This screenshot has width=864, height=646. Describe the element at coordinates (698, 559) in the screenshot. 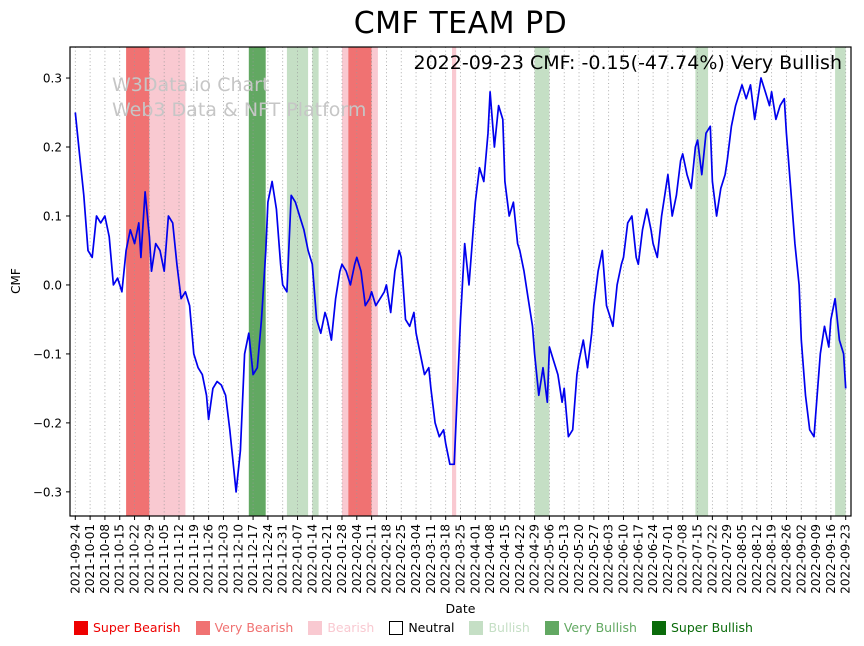

I see `x-tick-label: 2022-07-15` at that location.